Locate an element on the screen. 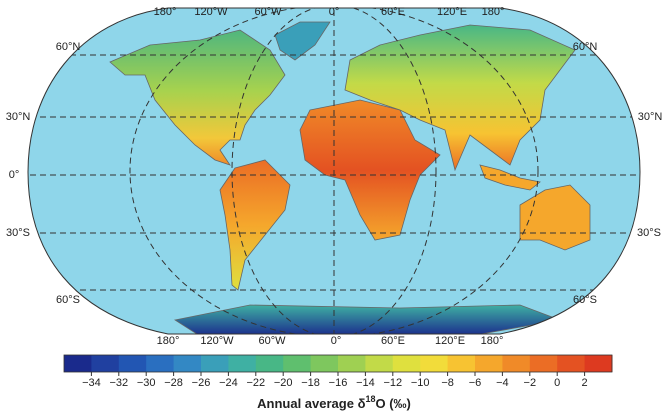  colorbar-tick-label: −32 is located at coordinates (118, 383).